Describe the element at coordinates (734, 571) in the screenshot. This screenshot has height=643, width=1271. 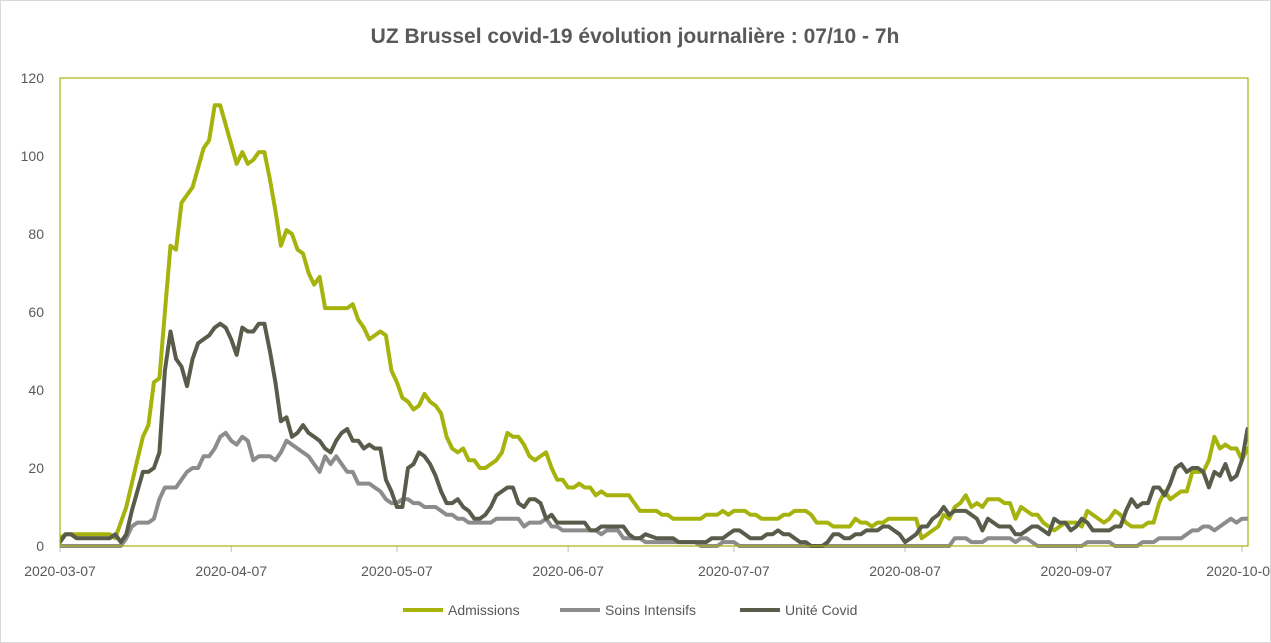
I see `x-tick-label: 2020-07-07` at that location.